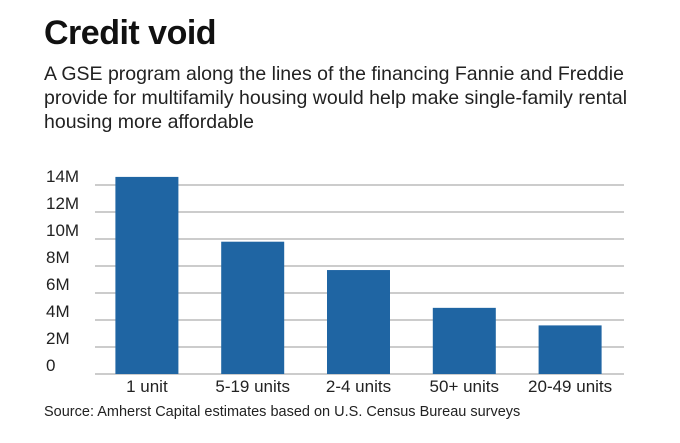 This screenshot has width=680, height=443. What do you see at coordinates (62, 230) in the screenshot?
I see `y-tick-label: 10M` at bounding box center [62, 230].